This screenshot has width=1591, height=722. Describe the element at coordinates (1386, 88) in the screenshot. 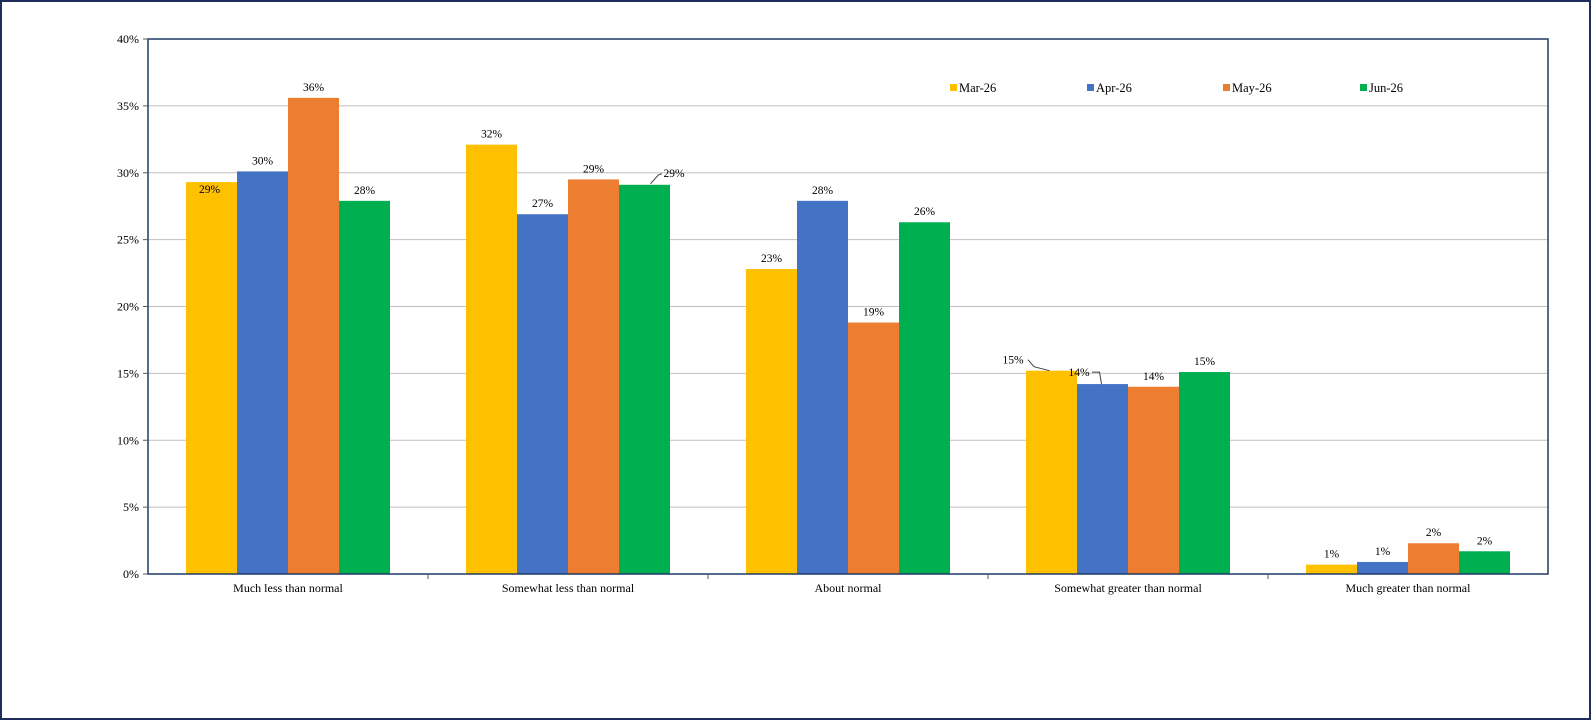

I see `legend-label: Jun-26` at that location.